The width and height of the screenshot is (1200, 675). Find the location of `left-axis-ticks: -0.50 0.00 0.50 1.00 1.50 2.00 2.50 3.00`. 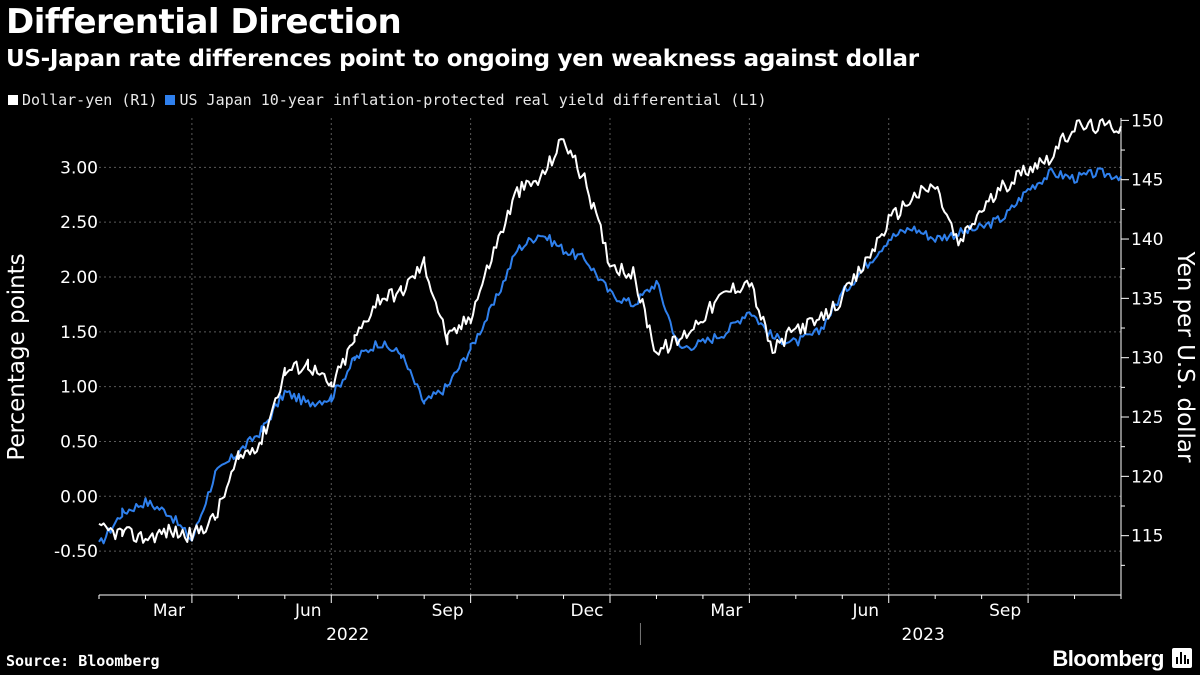

left-axis-ticks: -0.50 0.00 0.50 1.00 1.50 2.00 2.50 3.00 is located at coordinates (76, 360).